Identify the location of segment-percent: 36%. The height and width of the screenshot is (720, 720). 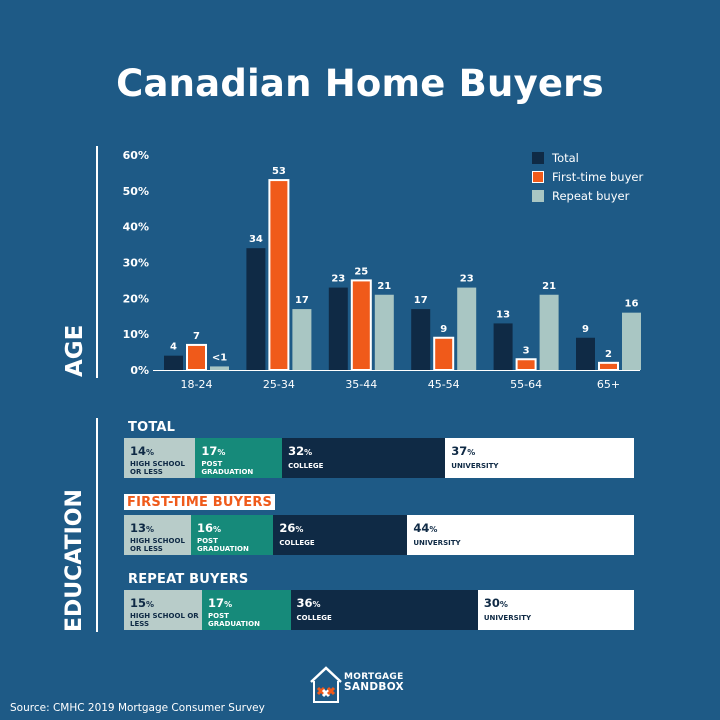
(308, 603).